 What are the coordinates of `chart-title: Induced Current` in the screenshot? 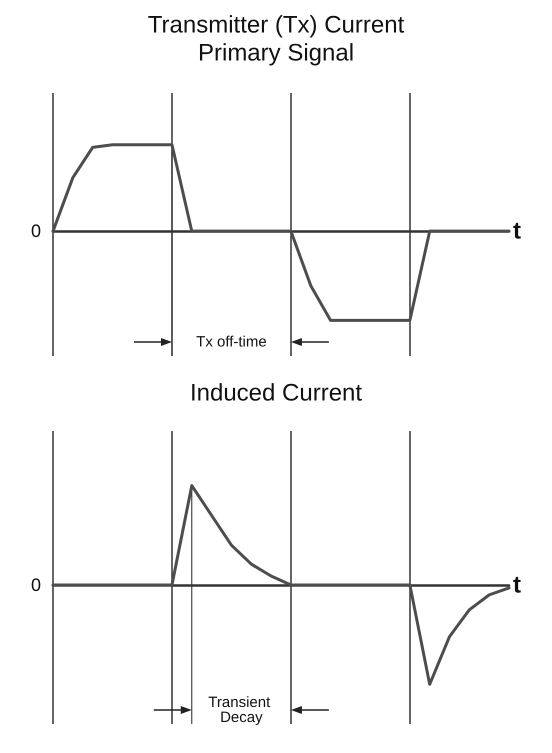 It's located at (276, 393).